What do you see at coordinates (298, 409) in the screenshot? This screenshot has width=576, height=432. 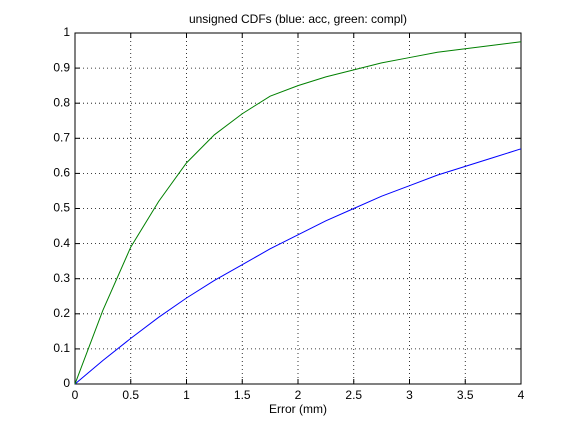 I see `x-axis-label: Error (mm)` at bounding box center [298, 409].